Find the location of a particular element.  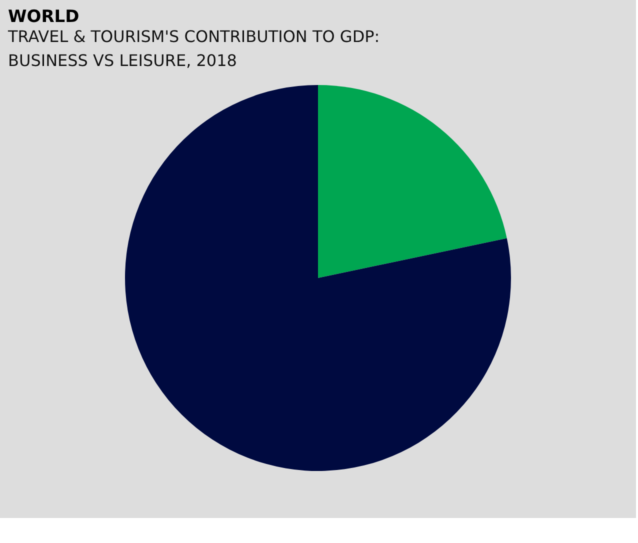

chart-title: WORLD is located at coordinates (44, 17).